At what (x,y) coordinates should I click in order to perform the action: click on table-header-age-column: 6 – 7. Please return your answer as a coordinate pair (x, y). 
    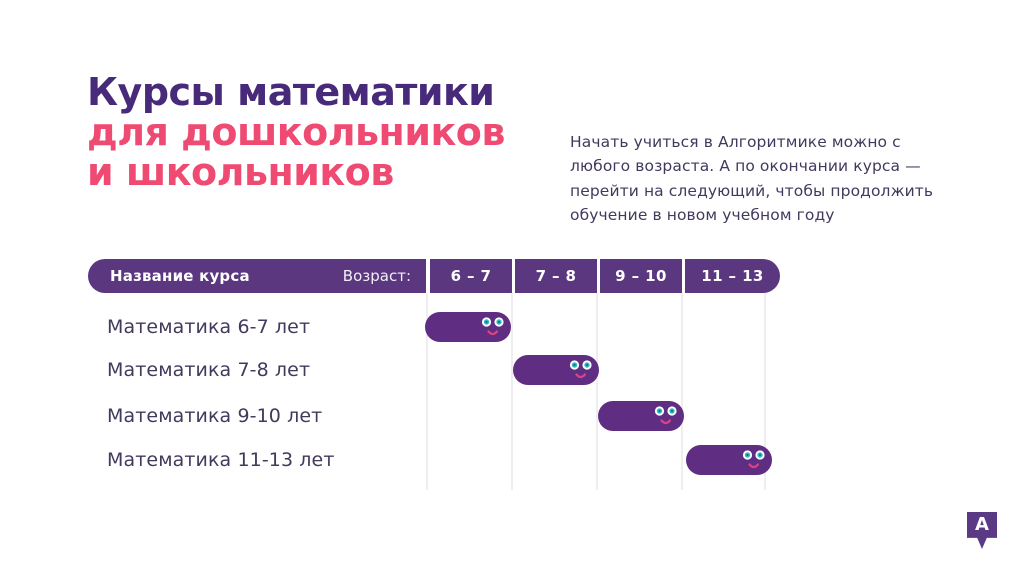
    Looking at the image, I should click on (471, 276).